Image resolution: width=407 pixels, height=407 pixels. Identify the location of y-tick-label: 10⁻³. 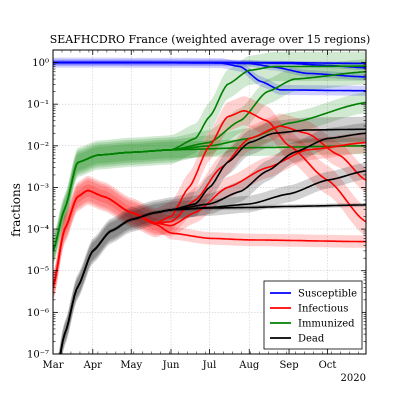
(38, 188).